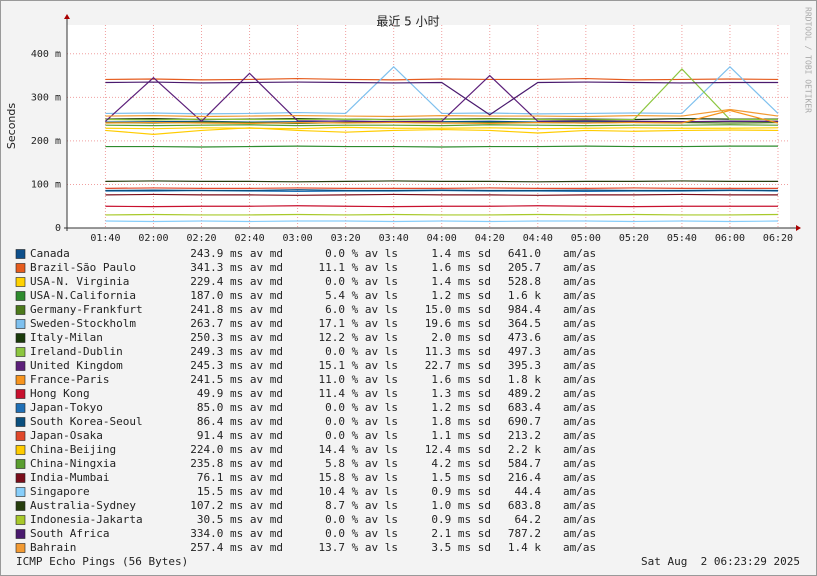  Describe the element at coordinates (358, 393) in the screenshot. I see `legend-stat: 11.4 % av ls` at that location.